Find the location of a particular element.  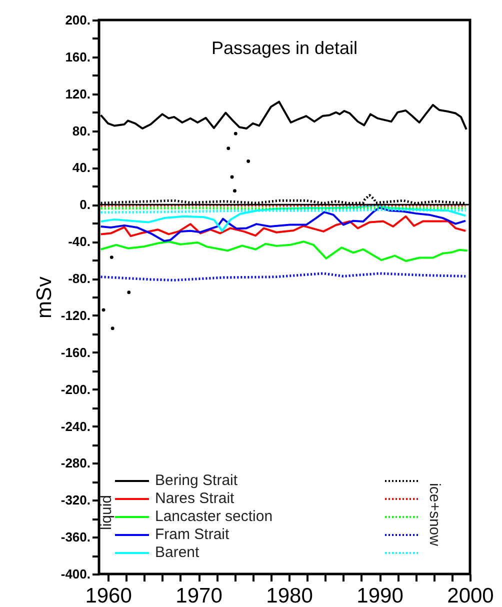

legend-label: Nares Strait is located at coordinates (194, 499).